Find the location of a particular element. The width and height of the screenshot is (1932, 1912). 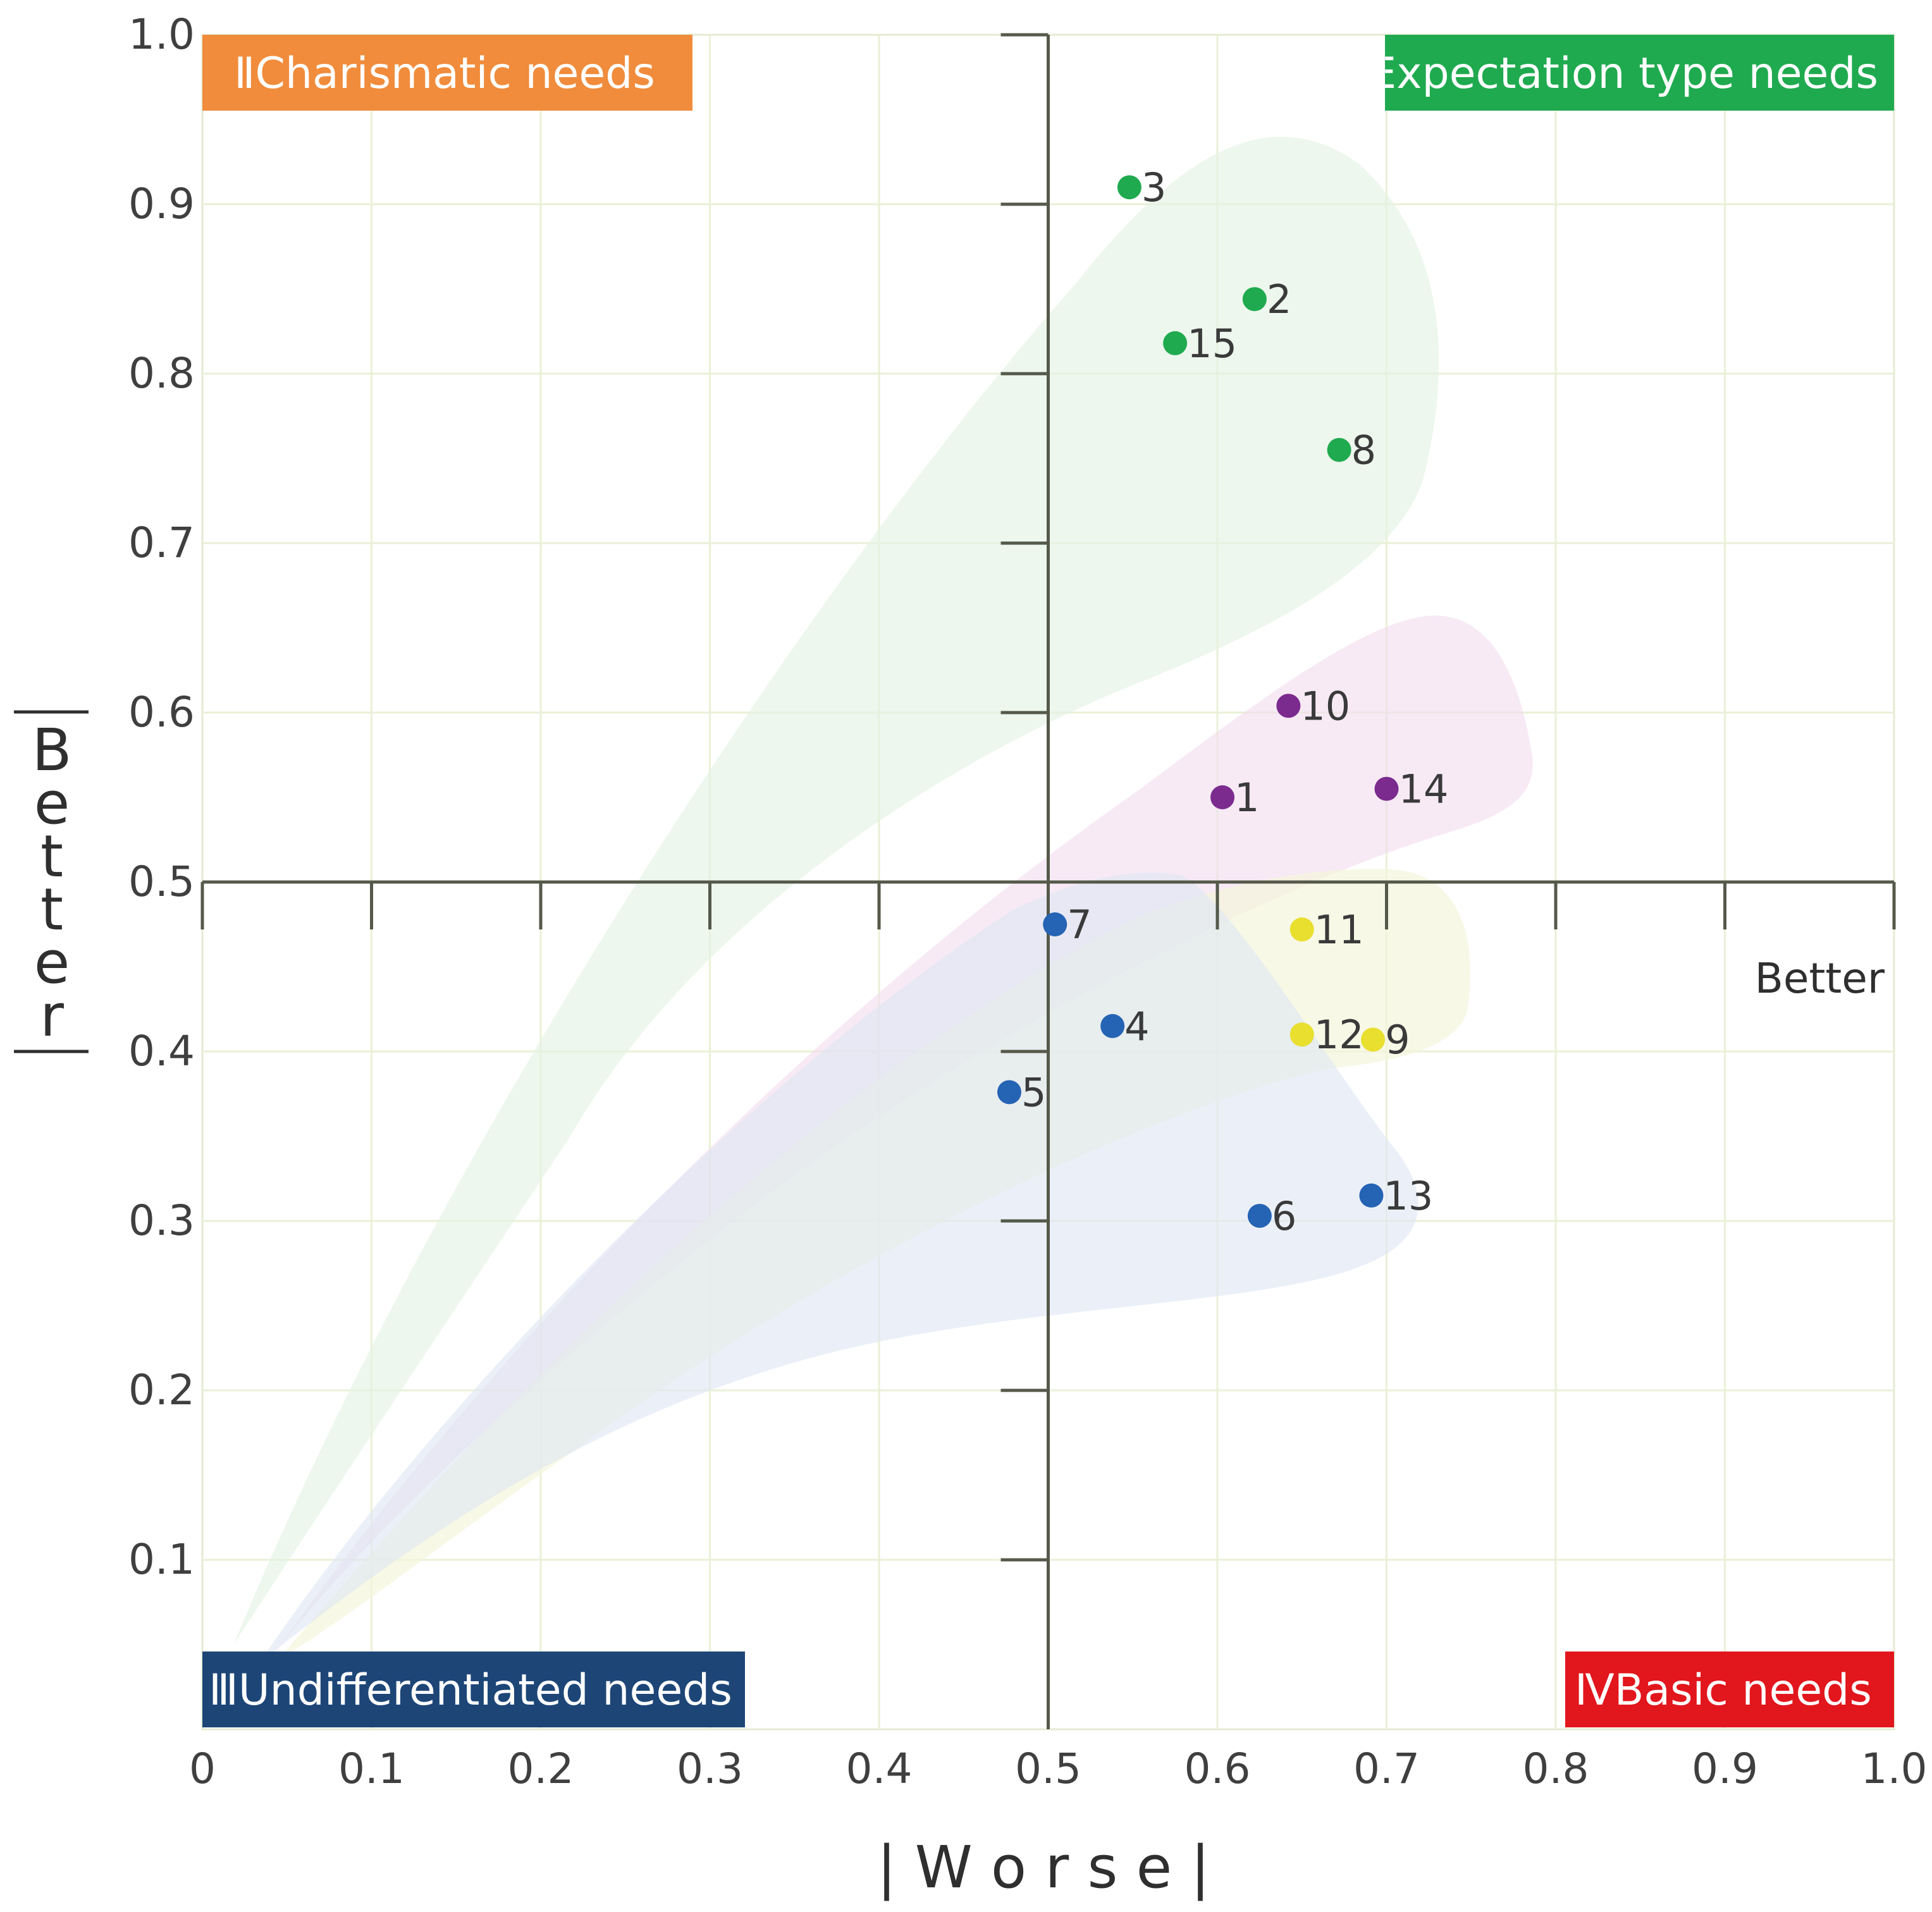

data-point-label-6: 6 is located at coordinates (1284, 1216).